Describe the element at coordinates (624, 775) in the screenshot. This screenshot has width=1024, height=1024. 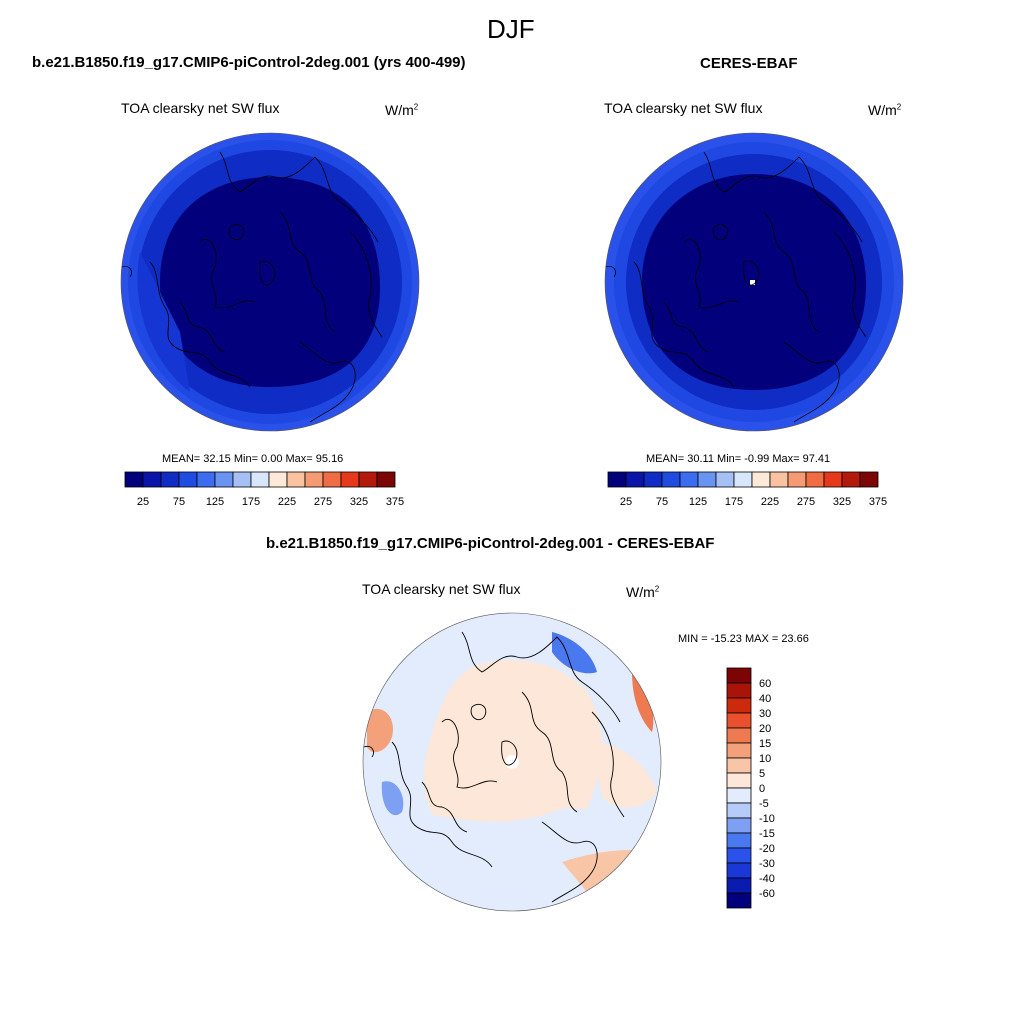
I see `diff-patch-east-mid` at that location.